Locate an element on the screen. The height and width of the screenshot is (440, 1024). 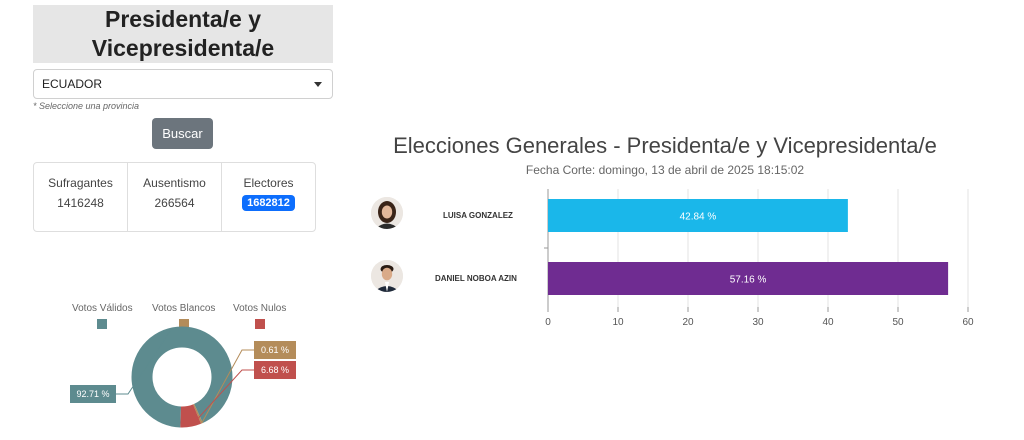
x-tick-label: 60 is located at coordinates (968, 322).